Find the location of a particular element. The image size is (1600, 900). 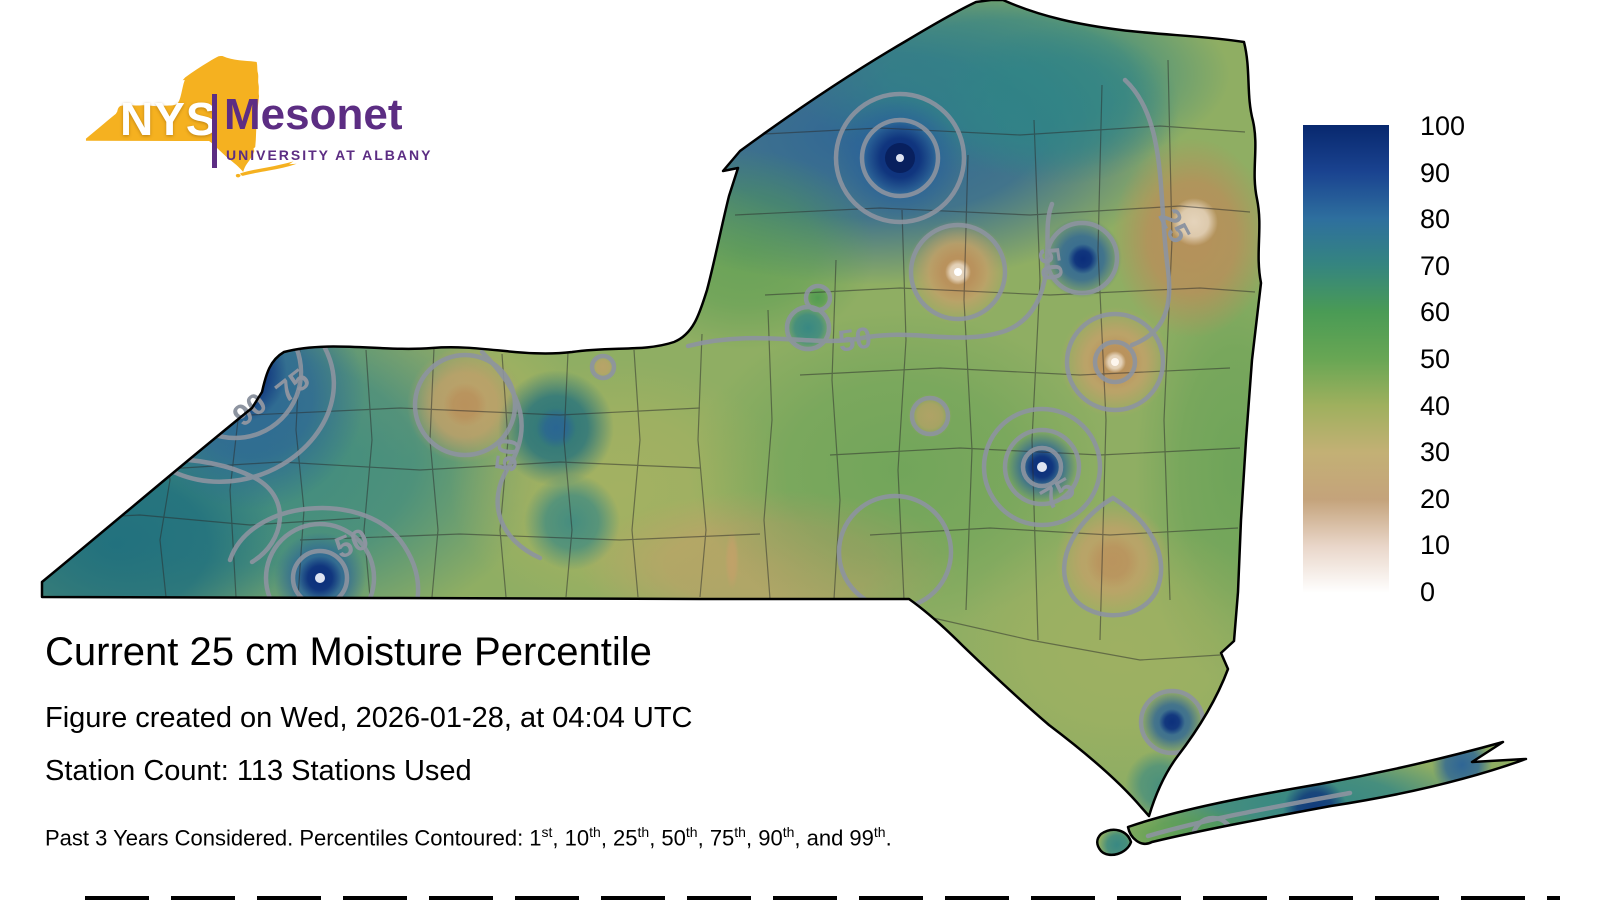

colorbar-tick: 100 is located at coordinates (1443, 126).